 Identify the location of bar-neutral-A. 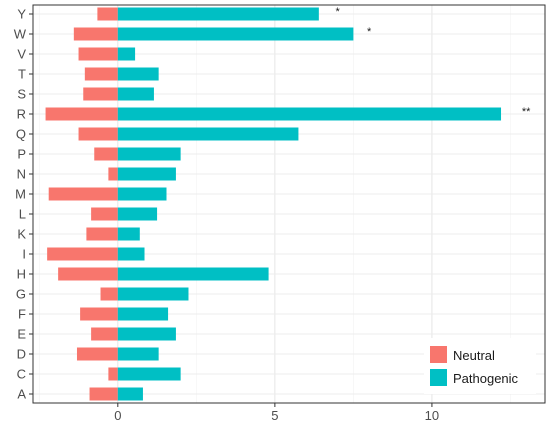
(103, 394).